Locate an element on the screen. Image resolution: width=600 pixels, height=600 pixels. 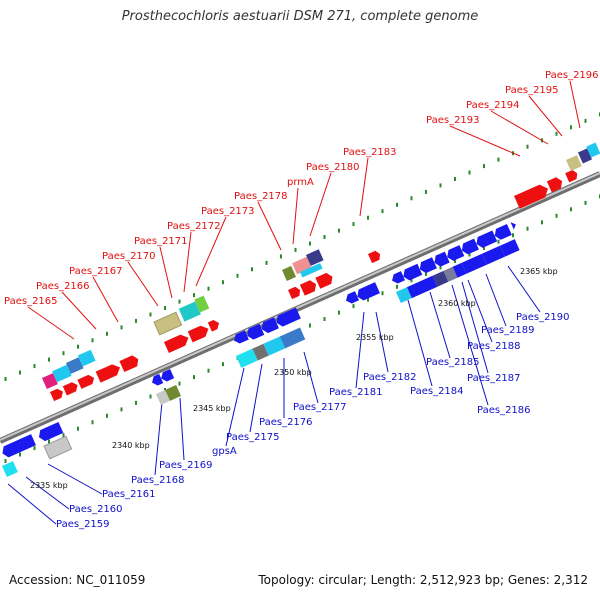
gene-label: Paes_2160 is located at coordinates (96, 509).